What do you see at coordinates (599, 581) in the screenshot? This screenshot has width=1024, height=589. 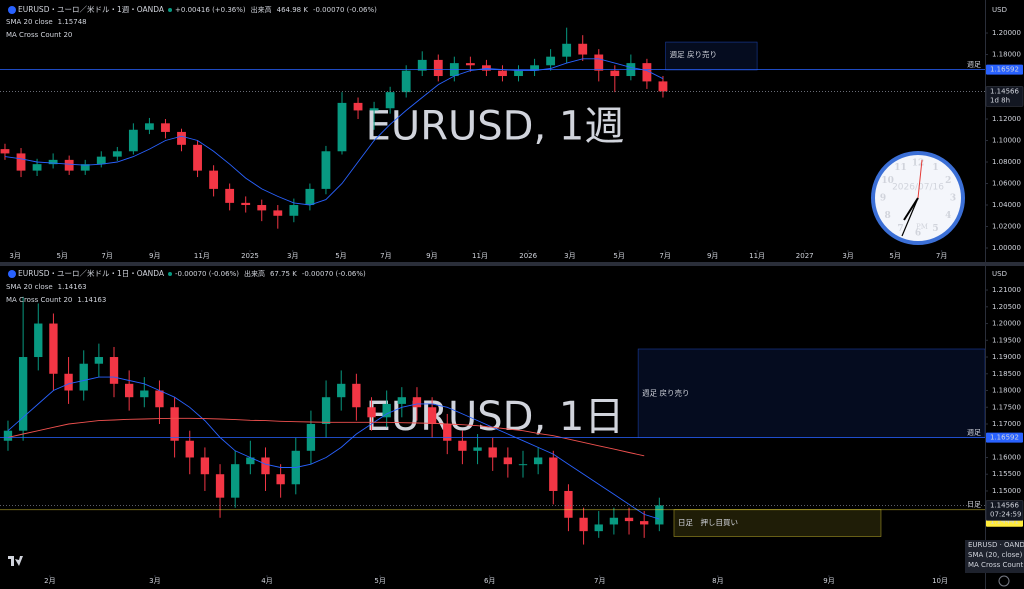 I see `x-tick-label: 7月` at bounding box center [599, 581].